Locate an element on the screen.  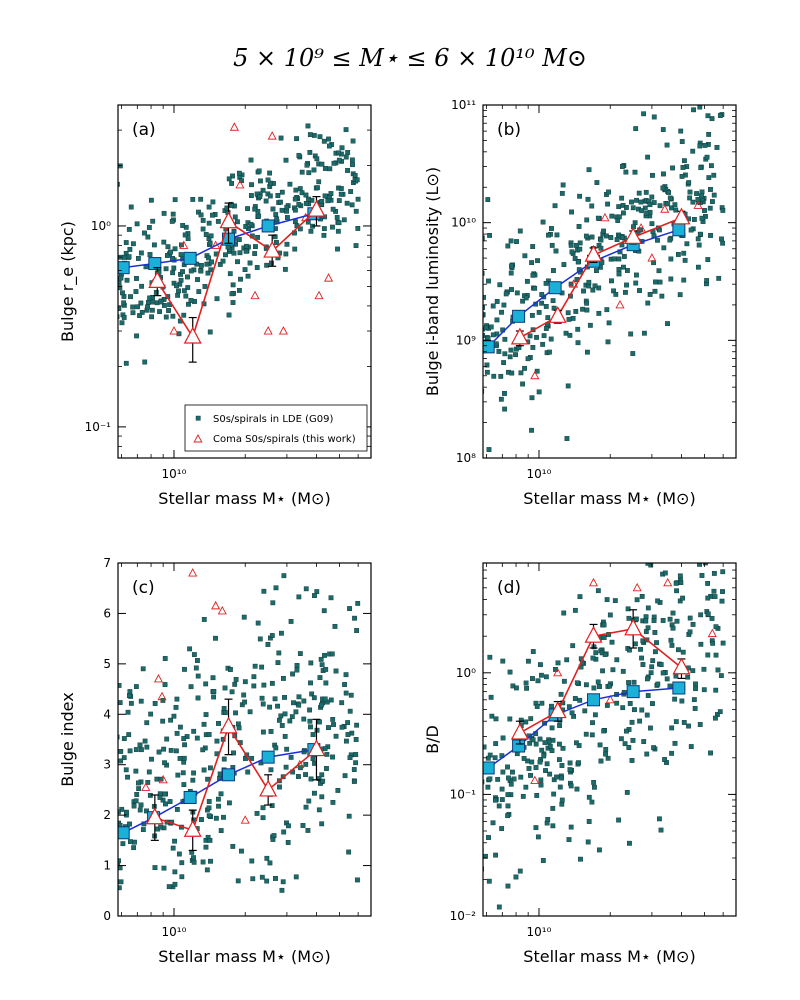
y-tick-label: 3 is located at coordinates (107, 765).